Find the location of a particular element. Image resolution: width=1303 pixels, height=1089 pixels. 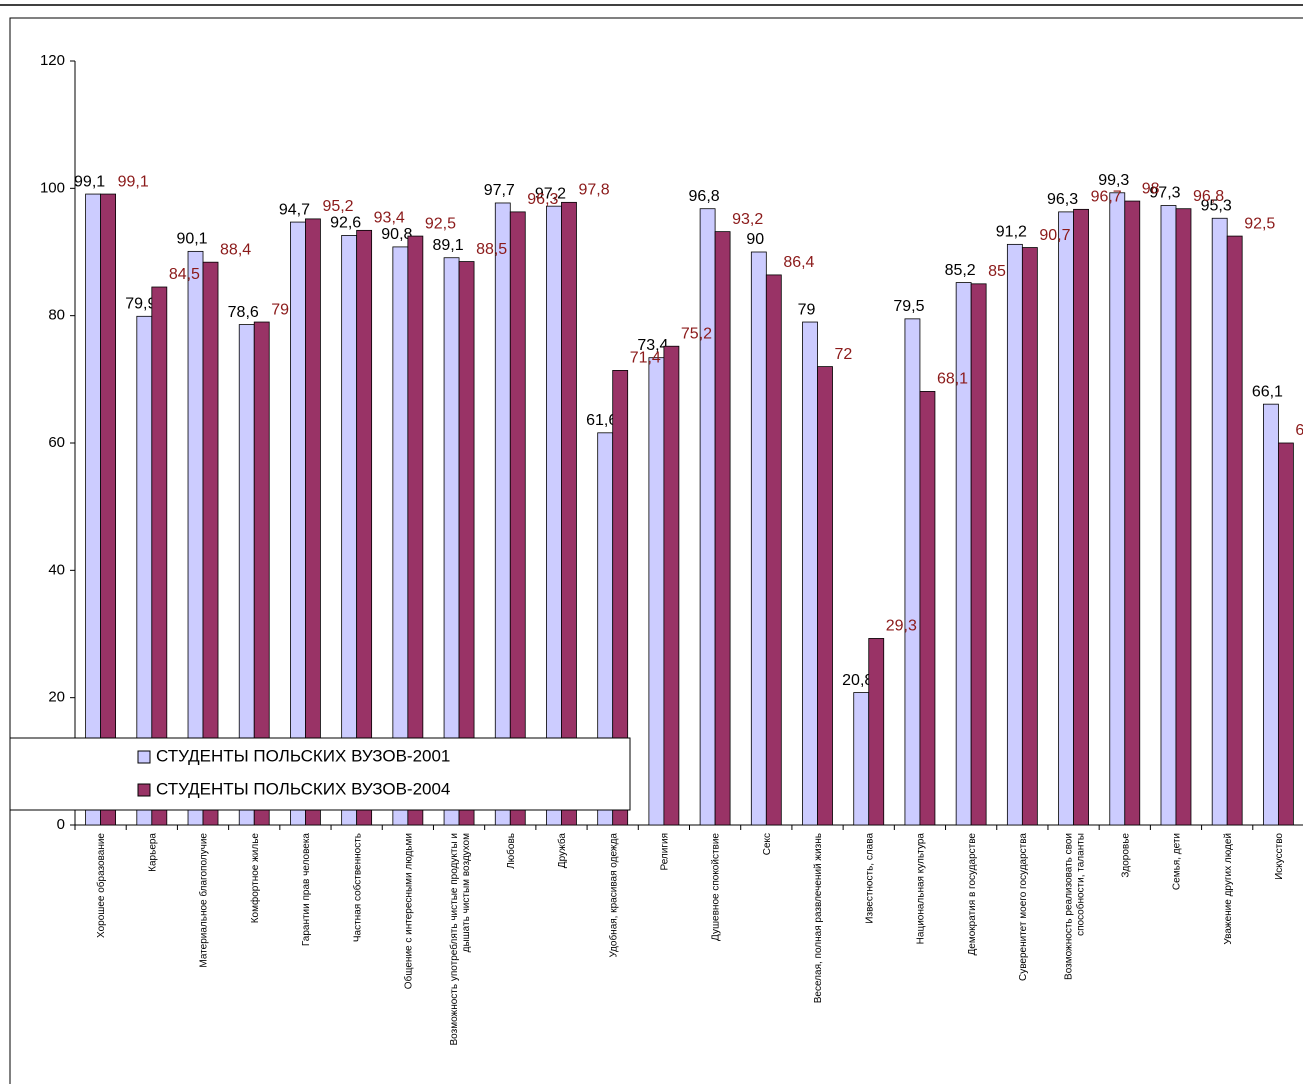

x-tick-label: Искусство is located at coordinates (1279, 856).